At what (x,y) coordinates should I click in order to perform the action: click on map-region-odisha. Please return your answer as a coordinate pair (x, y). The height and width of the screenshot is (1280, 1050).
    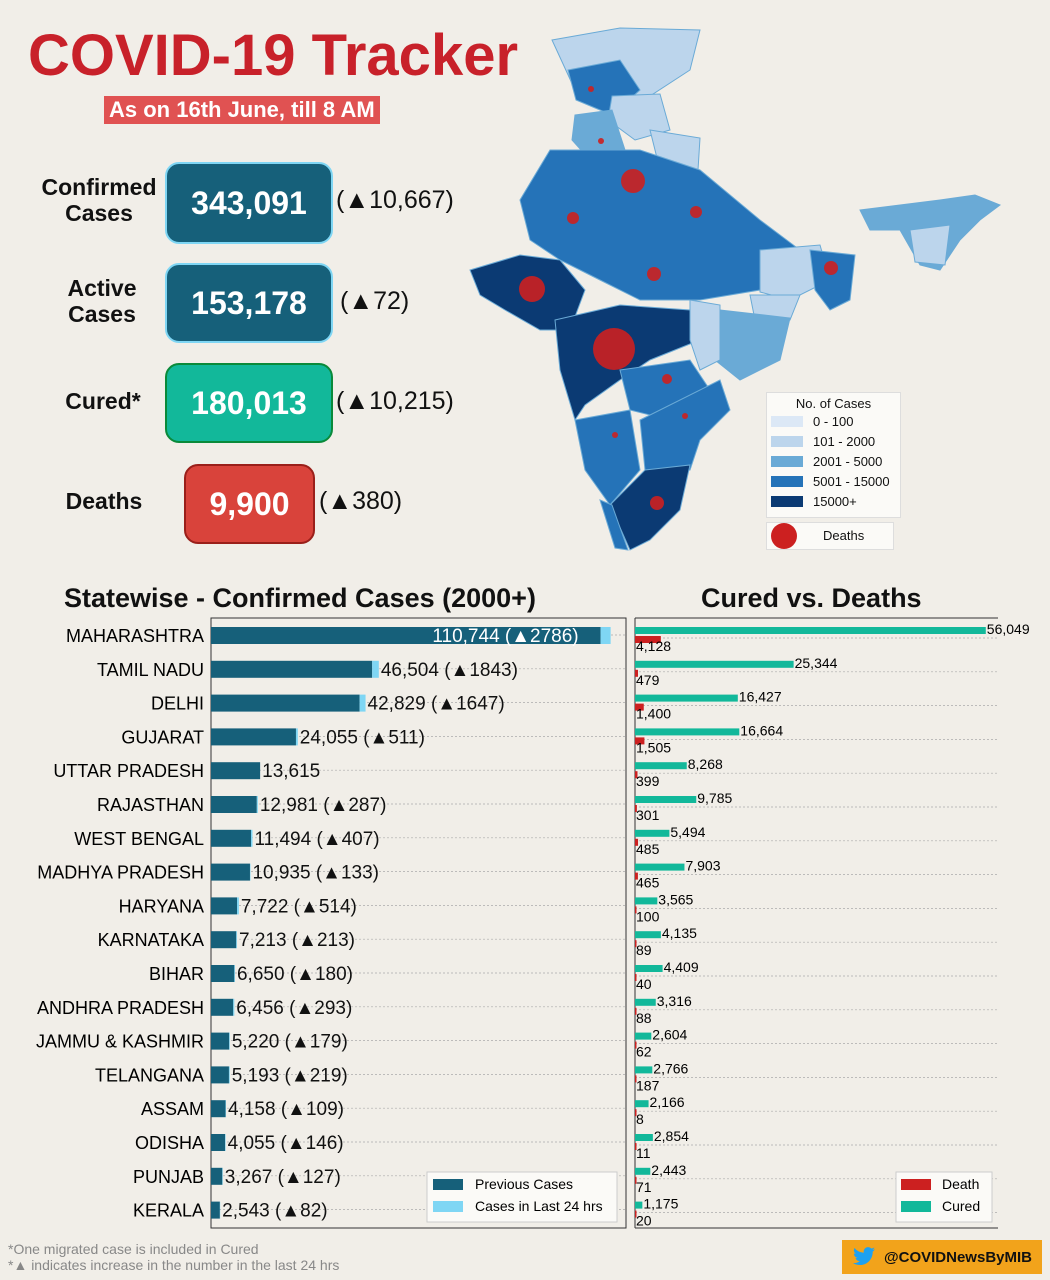
    Looking at the image, I should click on (752, 345).